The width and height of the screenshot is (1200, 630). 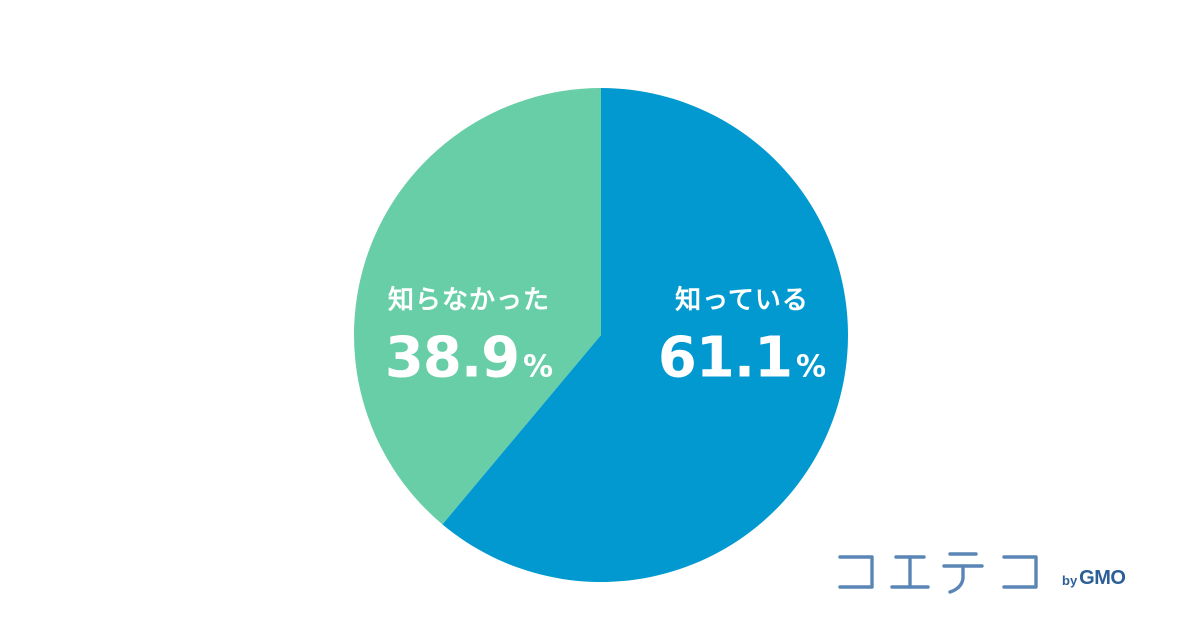 What do you see at coordinates (1070, 580) in the screenshot?
I see `logo-by-text: by` at bounding box center [1070, 580].